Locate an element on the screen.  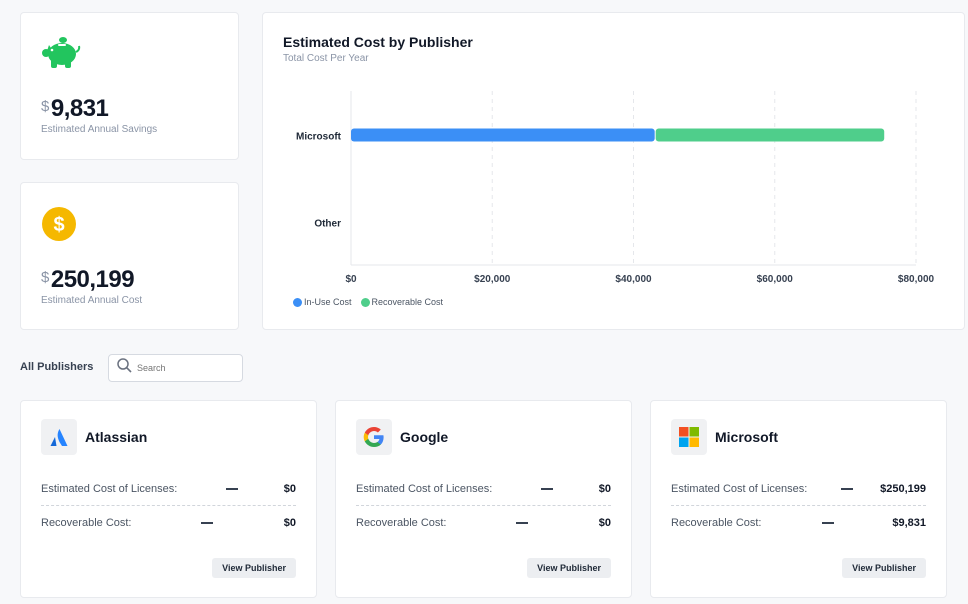
google-logo-icon is located at coordinates (374, 437).